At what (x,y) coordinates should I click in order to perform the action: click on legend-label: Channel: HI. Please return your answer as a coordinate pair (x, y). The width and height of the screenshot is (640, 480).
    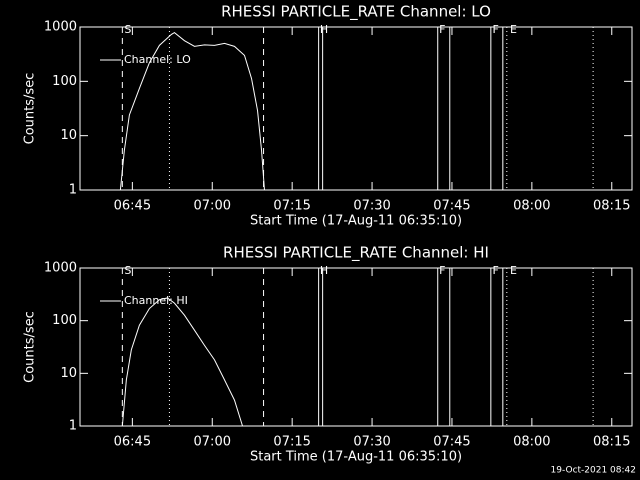
    Looking at the image, I should click on (156, 300).